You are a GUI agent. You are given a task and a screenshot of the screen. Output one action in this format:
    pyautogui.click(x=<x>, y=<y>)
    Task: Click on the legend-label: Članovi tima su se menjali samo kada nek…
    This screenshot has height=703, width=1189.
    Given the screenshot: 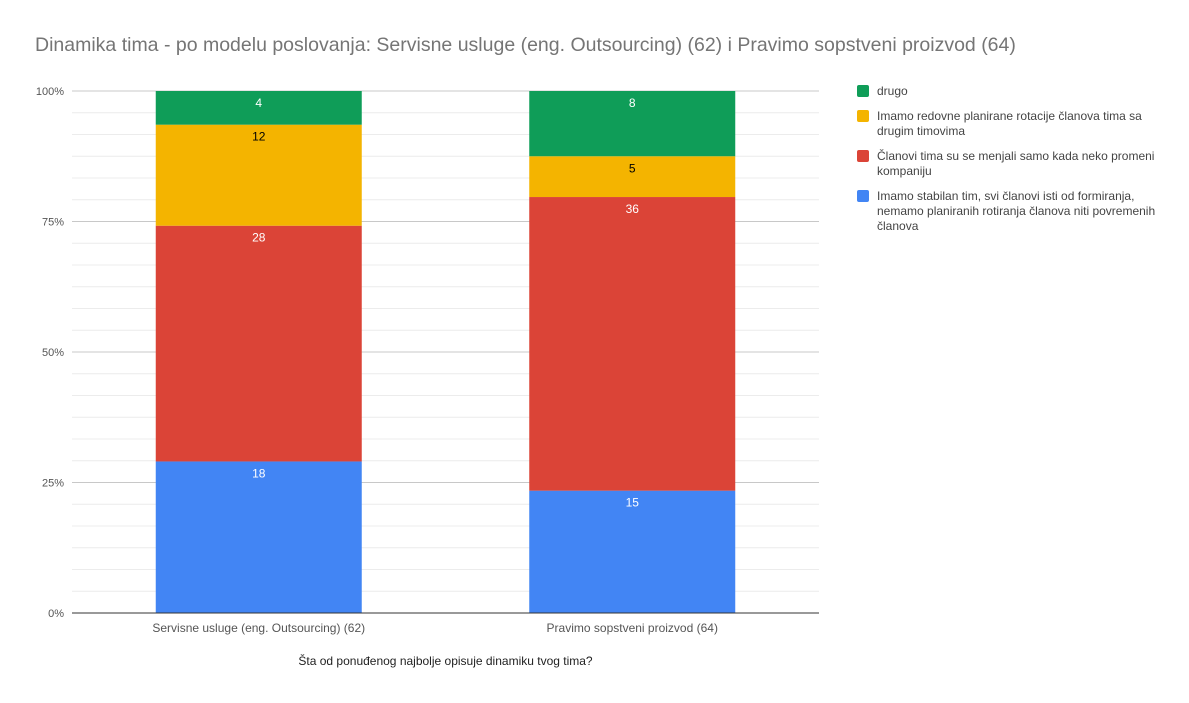 What is the action you would take?
    pyautogui.click(x=1016, y=163)
    